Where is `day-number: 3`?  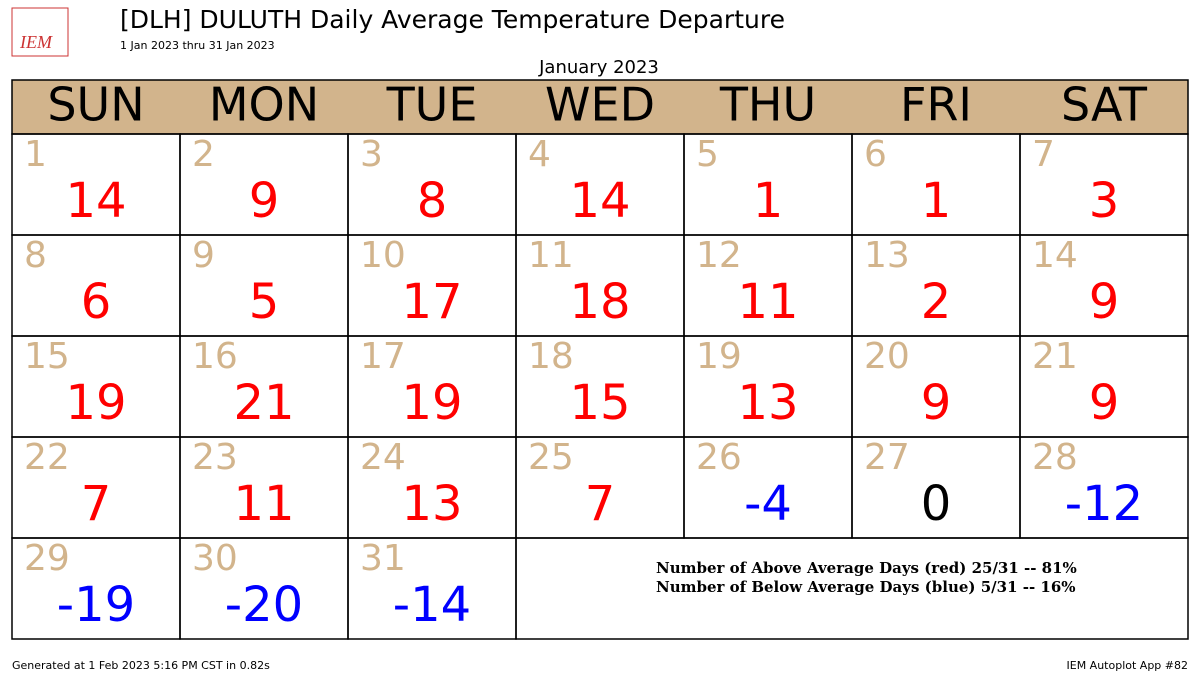
day-number: 3 is located at coordinates (371, 154).